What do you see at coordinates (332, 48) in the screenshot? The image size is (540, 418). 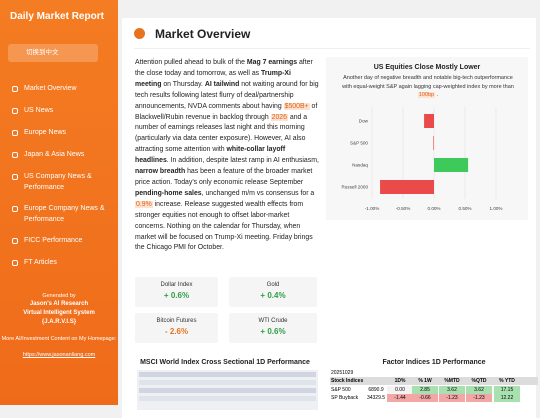 I see `divider` at bounding box center [332, 48].